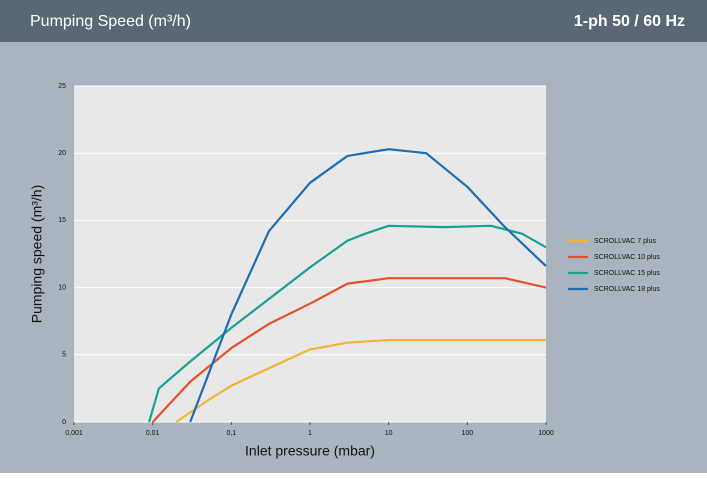  Describe the element at coordinates (62, 220) in the screenshot. I see `y-tick-label: 15` at that location.